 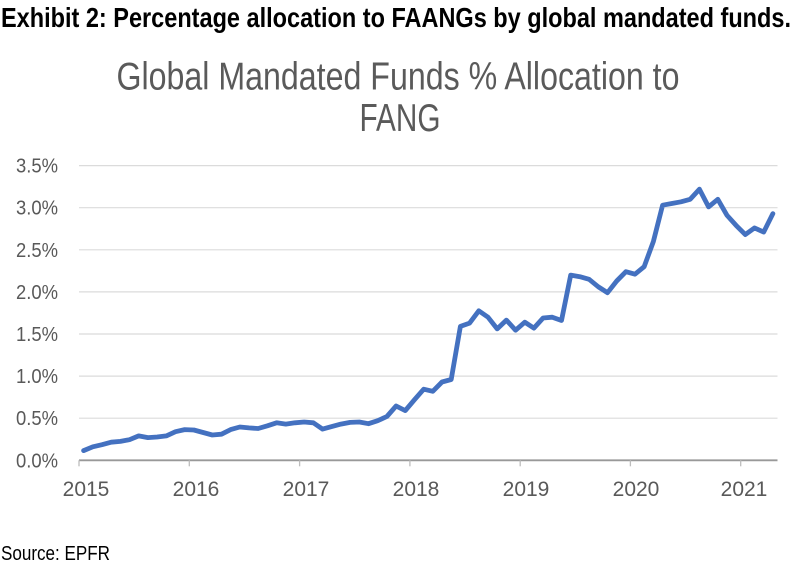 What do you see at coordinates (86, 489) in the screenshot?
I see `svg-text: 2015` at bounding box center [86, 489].